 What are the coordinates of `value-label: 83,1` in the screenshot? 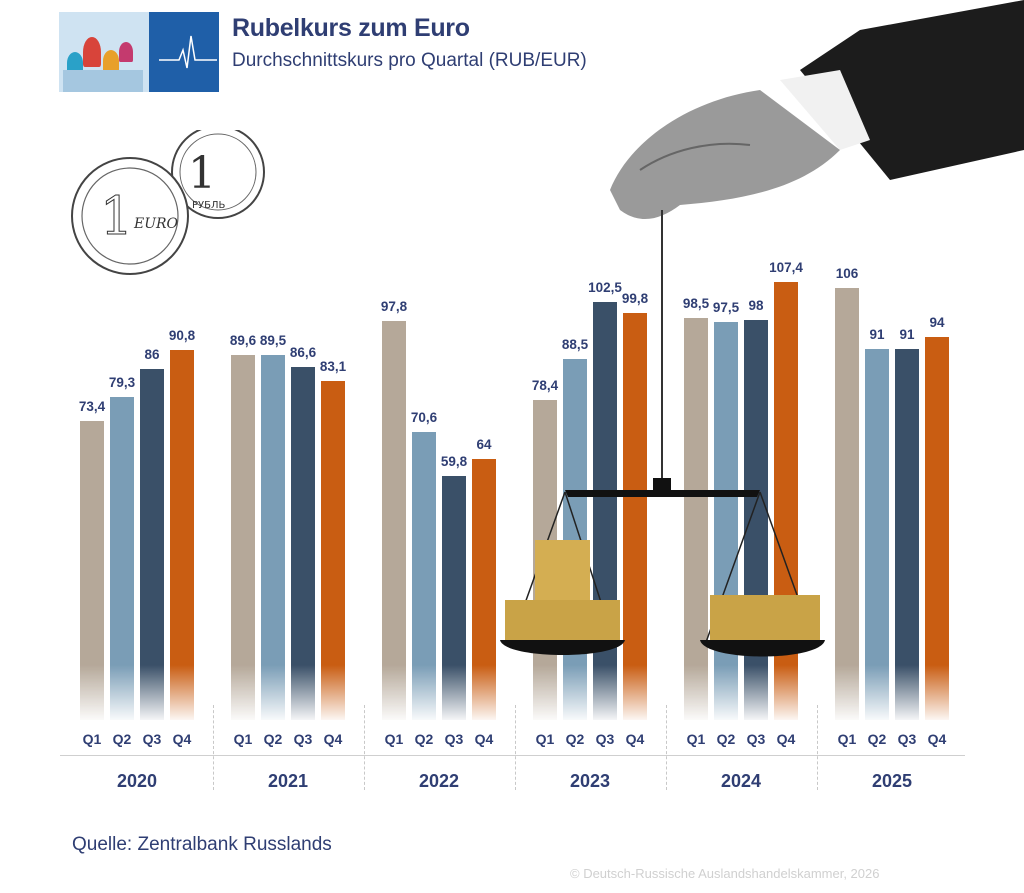 It's located at (333, 367).